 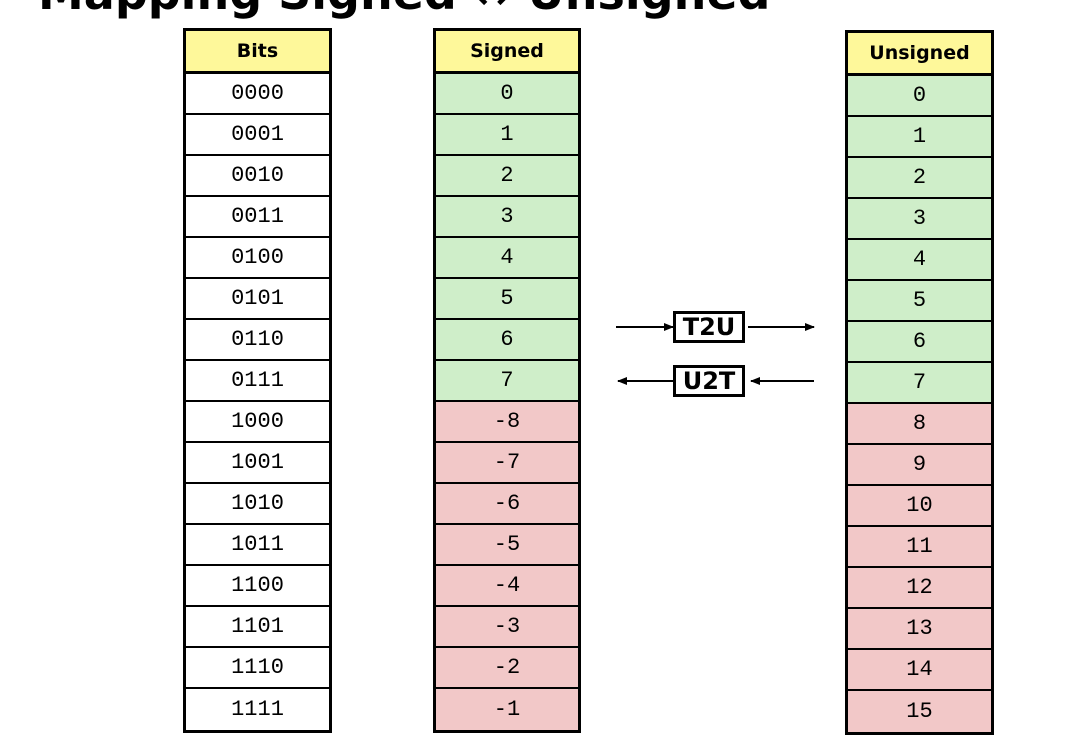 What do you see at coordinates (507, 94) in the screenshot?
I see `signed-cell: 0` at bounding box center [507, 94].